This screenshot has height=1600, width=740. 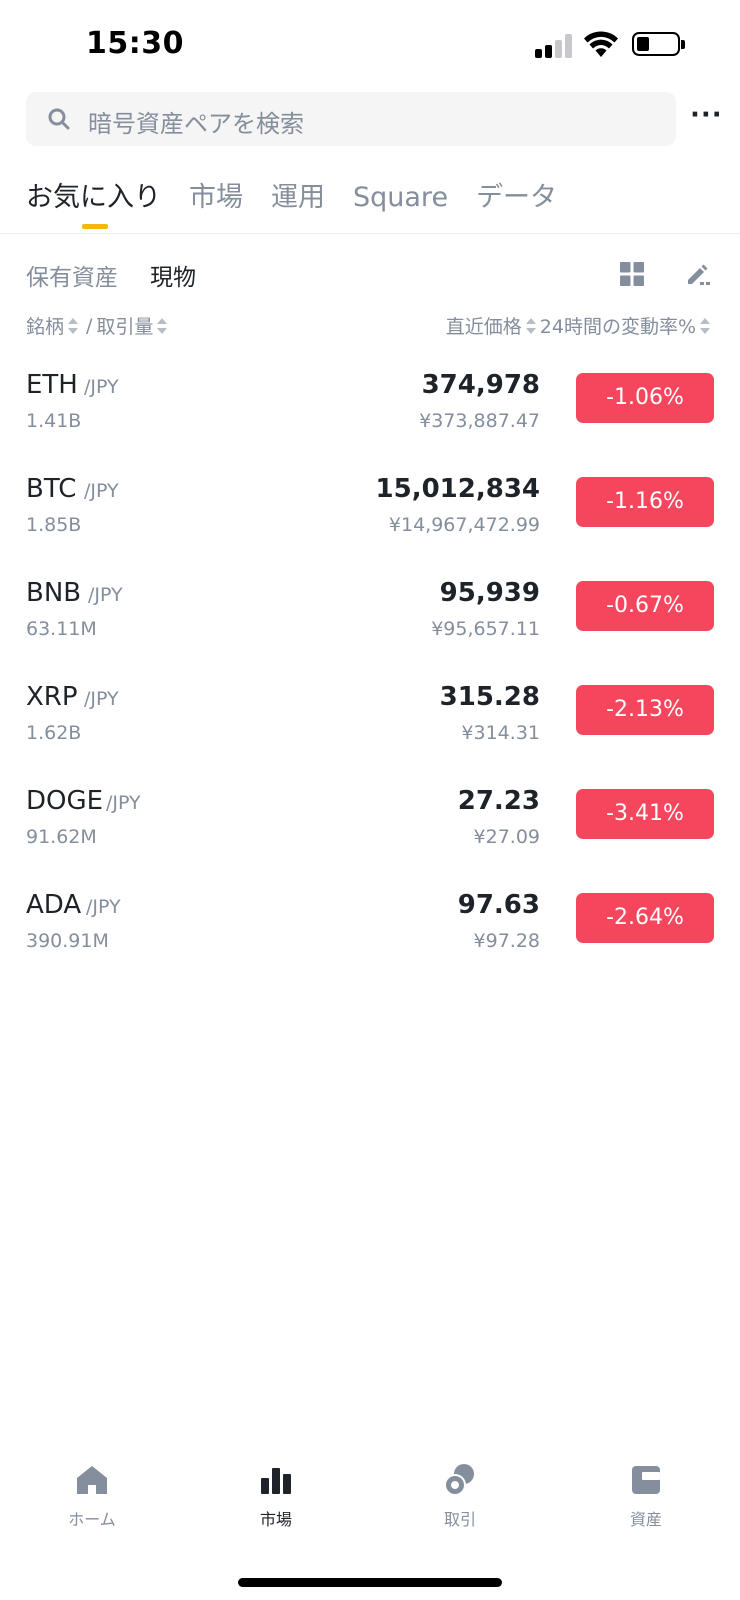 What do you see at coordinates (95, 226) in the screenshot?
I see `active-tab-indicator` at bounding box center [95, 226].